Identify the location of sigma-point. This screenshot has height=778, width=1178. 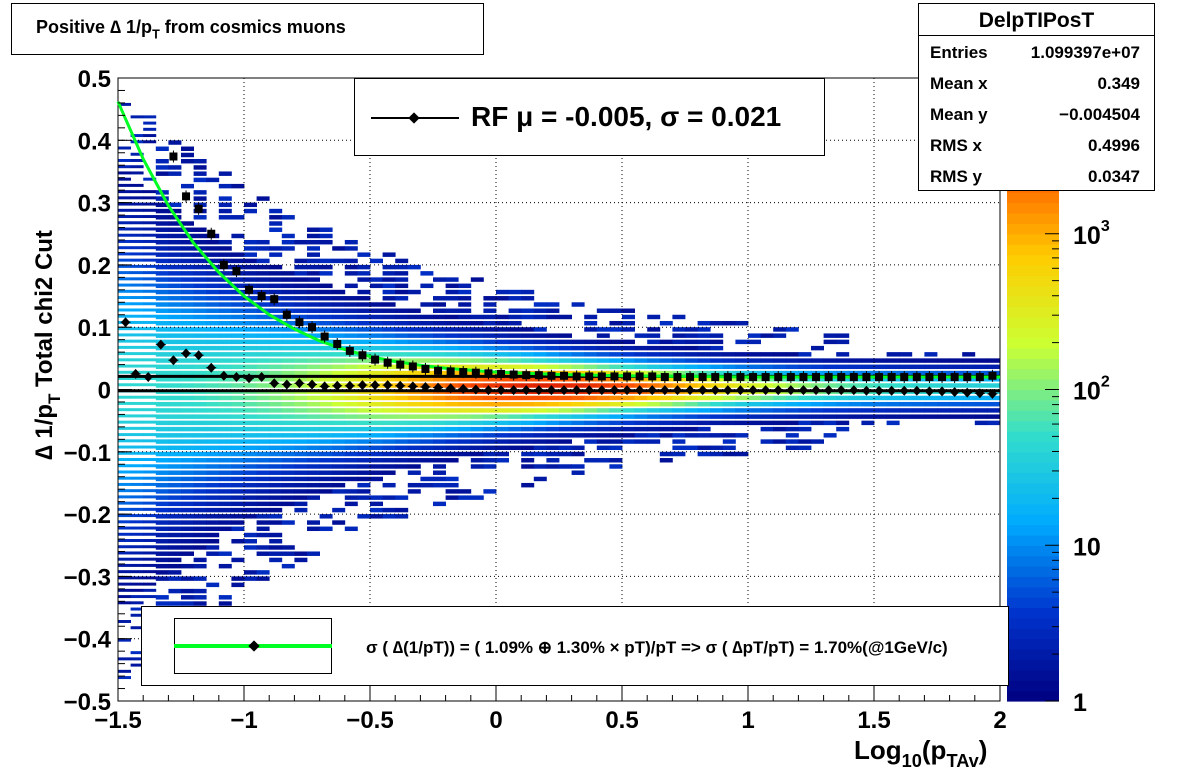
(400, 364).